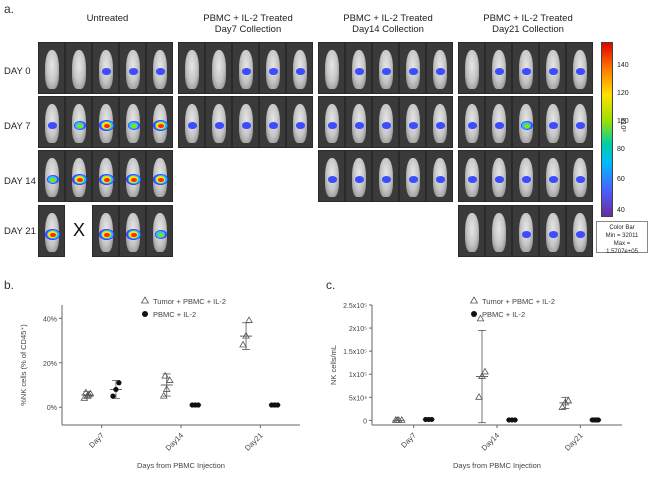 This screenshot has width=650, height=480. I want to click on colorbar-tick: 100, so click(623, 121).